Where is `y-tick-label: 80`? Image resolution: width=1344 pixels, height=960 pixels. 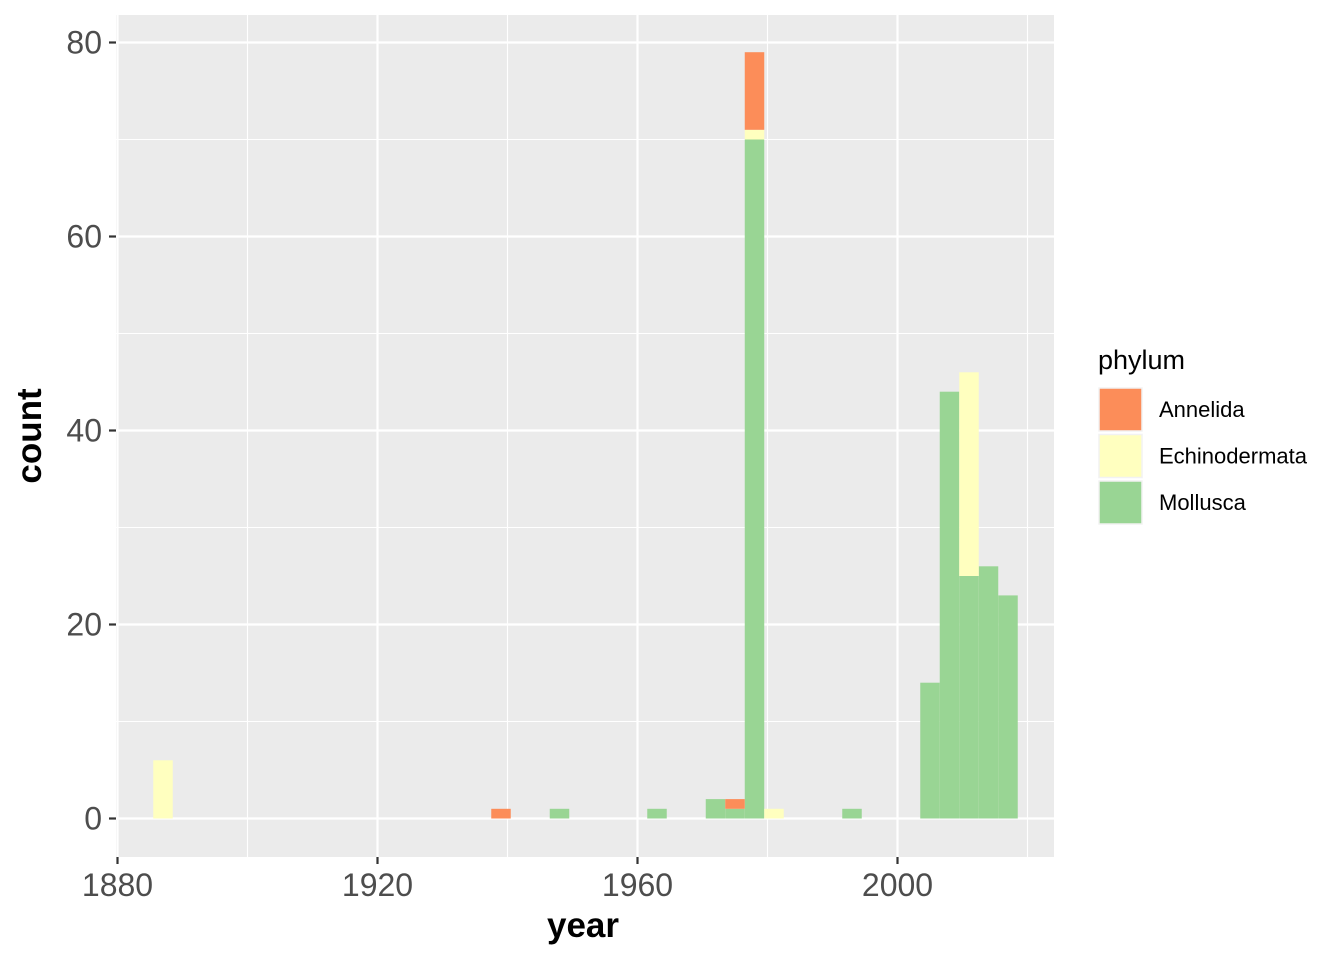
y-tick-label: 80 is located at coordinates (84, 43).